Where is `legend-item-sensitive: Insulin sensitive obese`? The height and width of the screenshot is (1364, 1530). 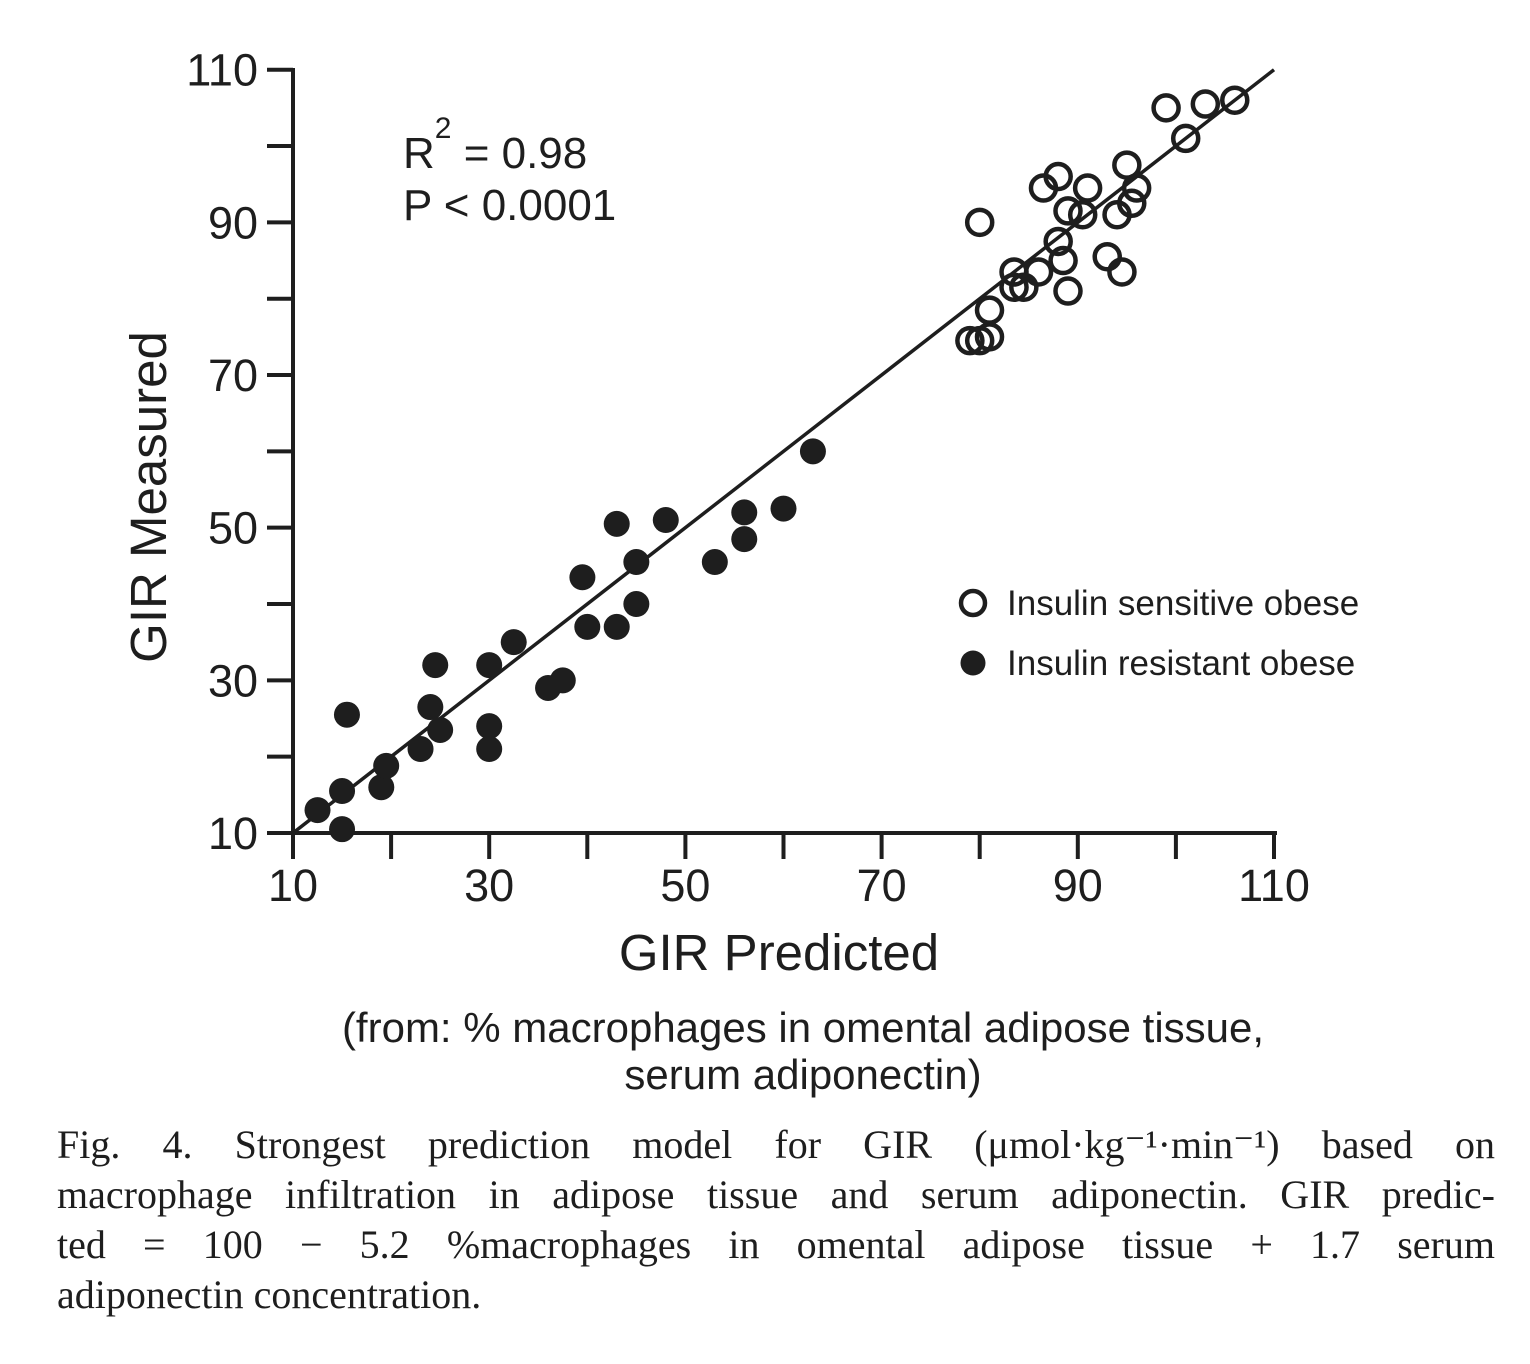
legend-item-sensitive: Insulin sensitive obese is located at coordinates (1158, 603).